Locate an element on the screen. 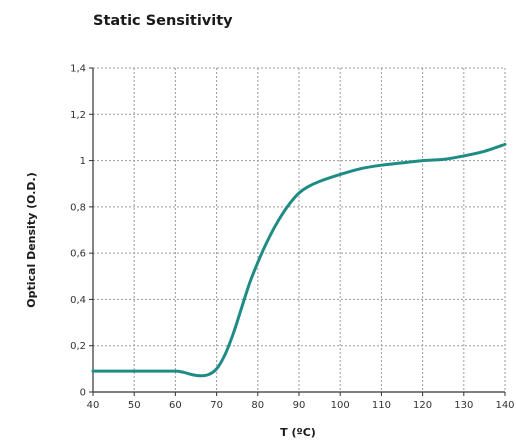 This screenshot has width=516, height=442. y-tick-label: 0,2 is located at coordinates (78, 346).